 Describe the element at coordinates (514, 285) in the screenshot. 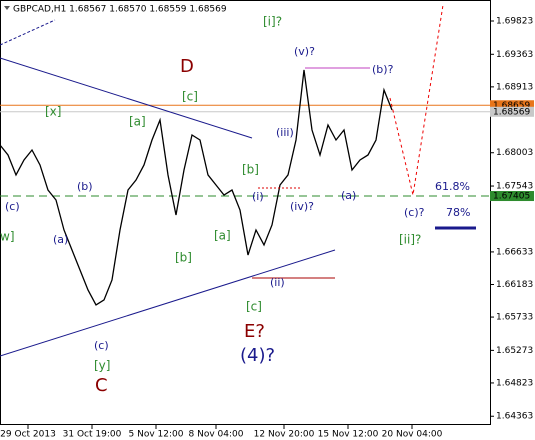

I see `y-tick-label: 1.66183` at that location.